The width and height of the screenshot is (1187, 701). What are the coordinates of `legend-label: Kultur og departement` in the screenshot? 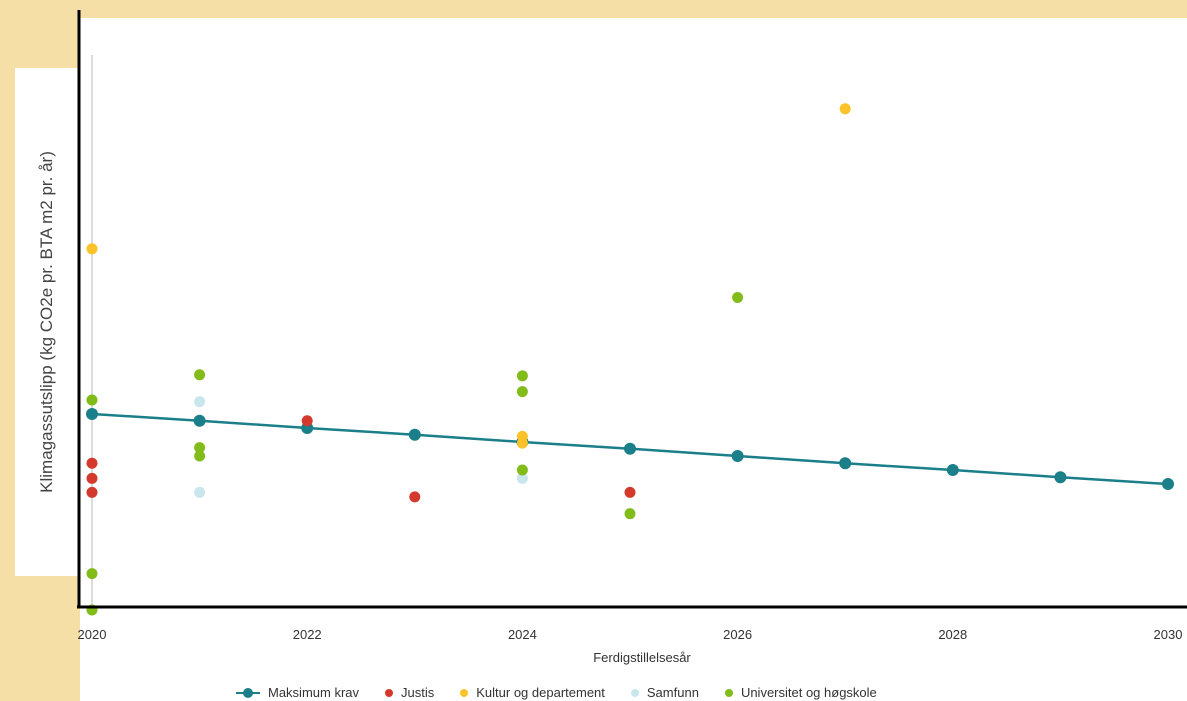 It's located at (540, 692).